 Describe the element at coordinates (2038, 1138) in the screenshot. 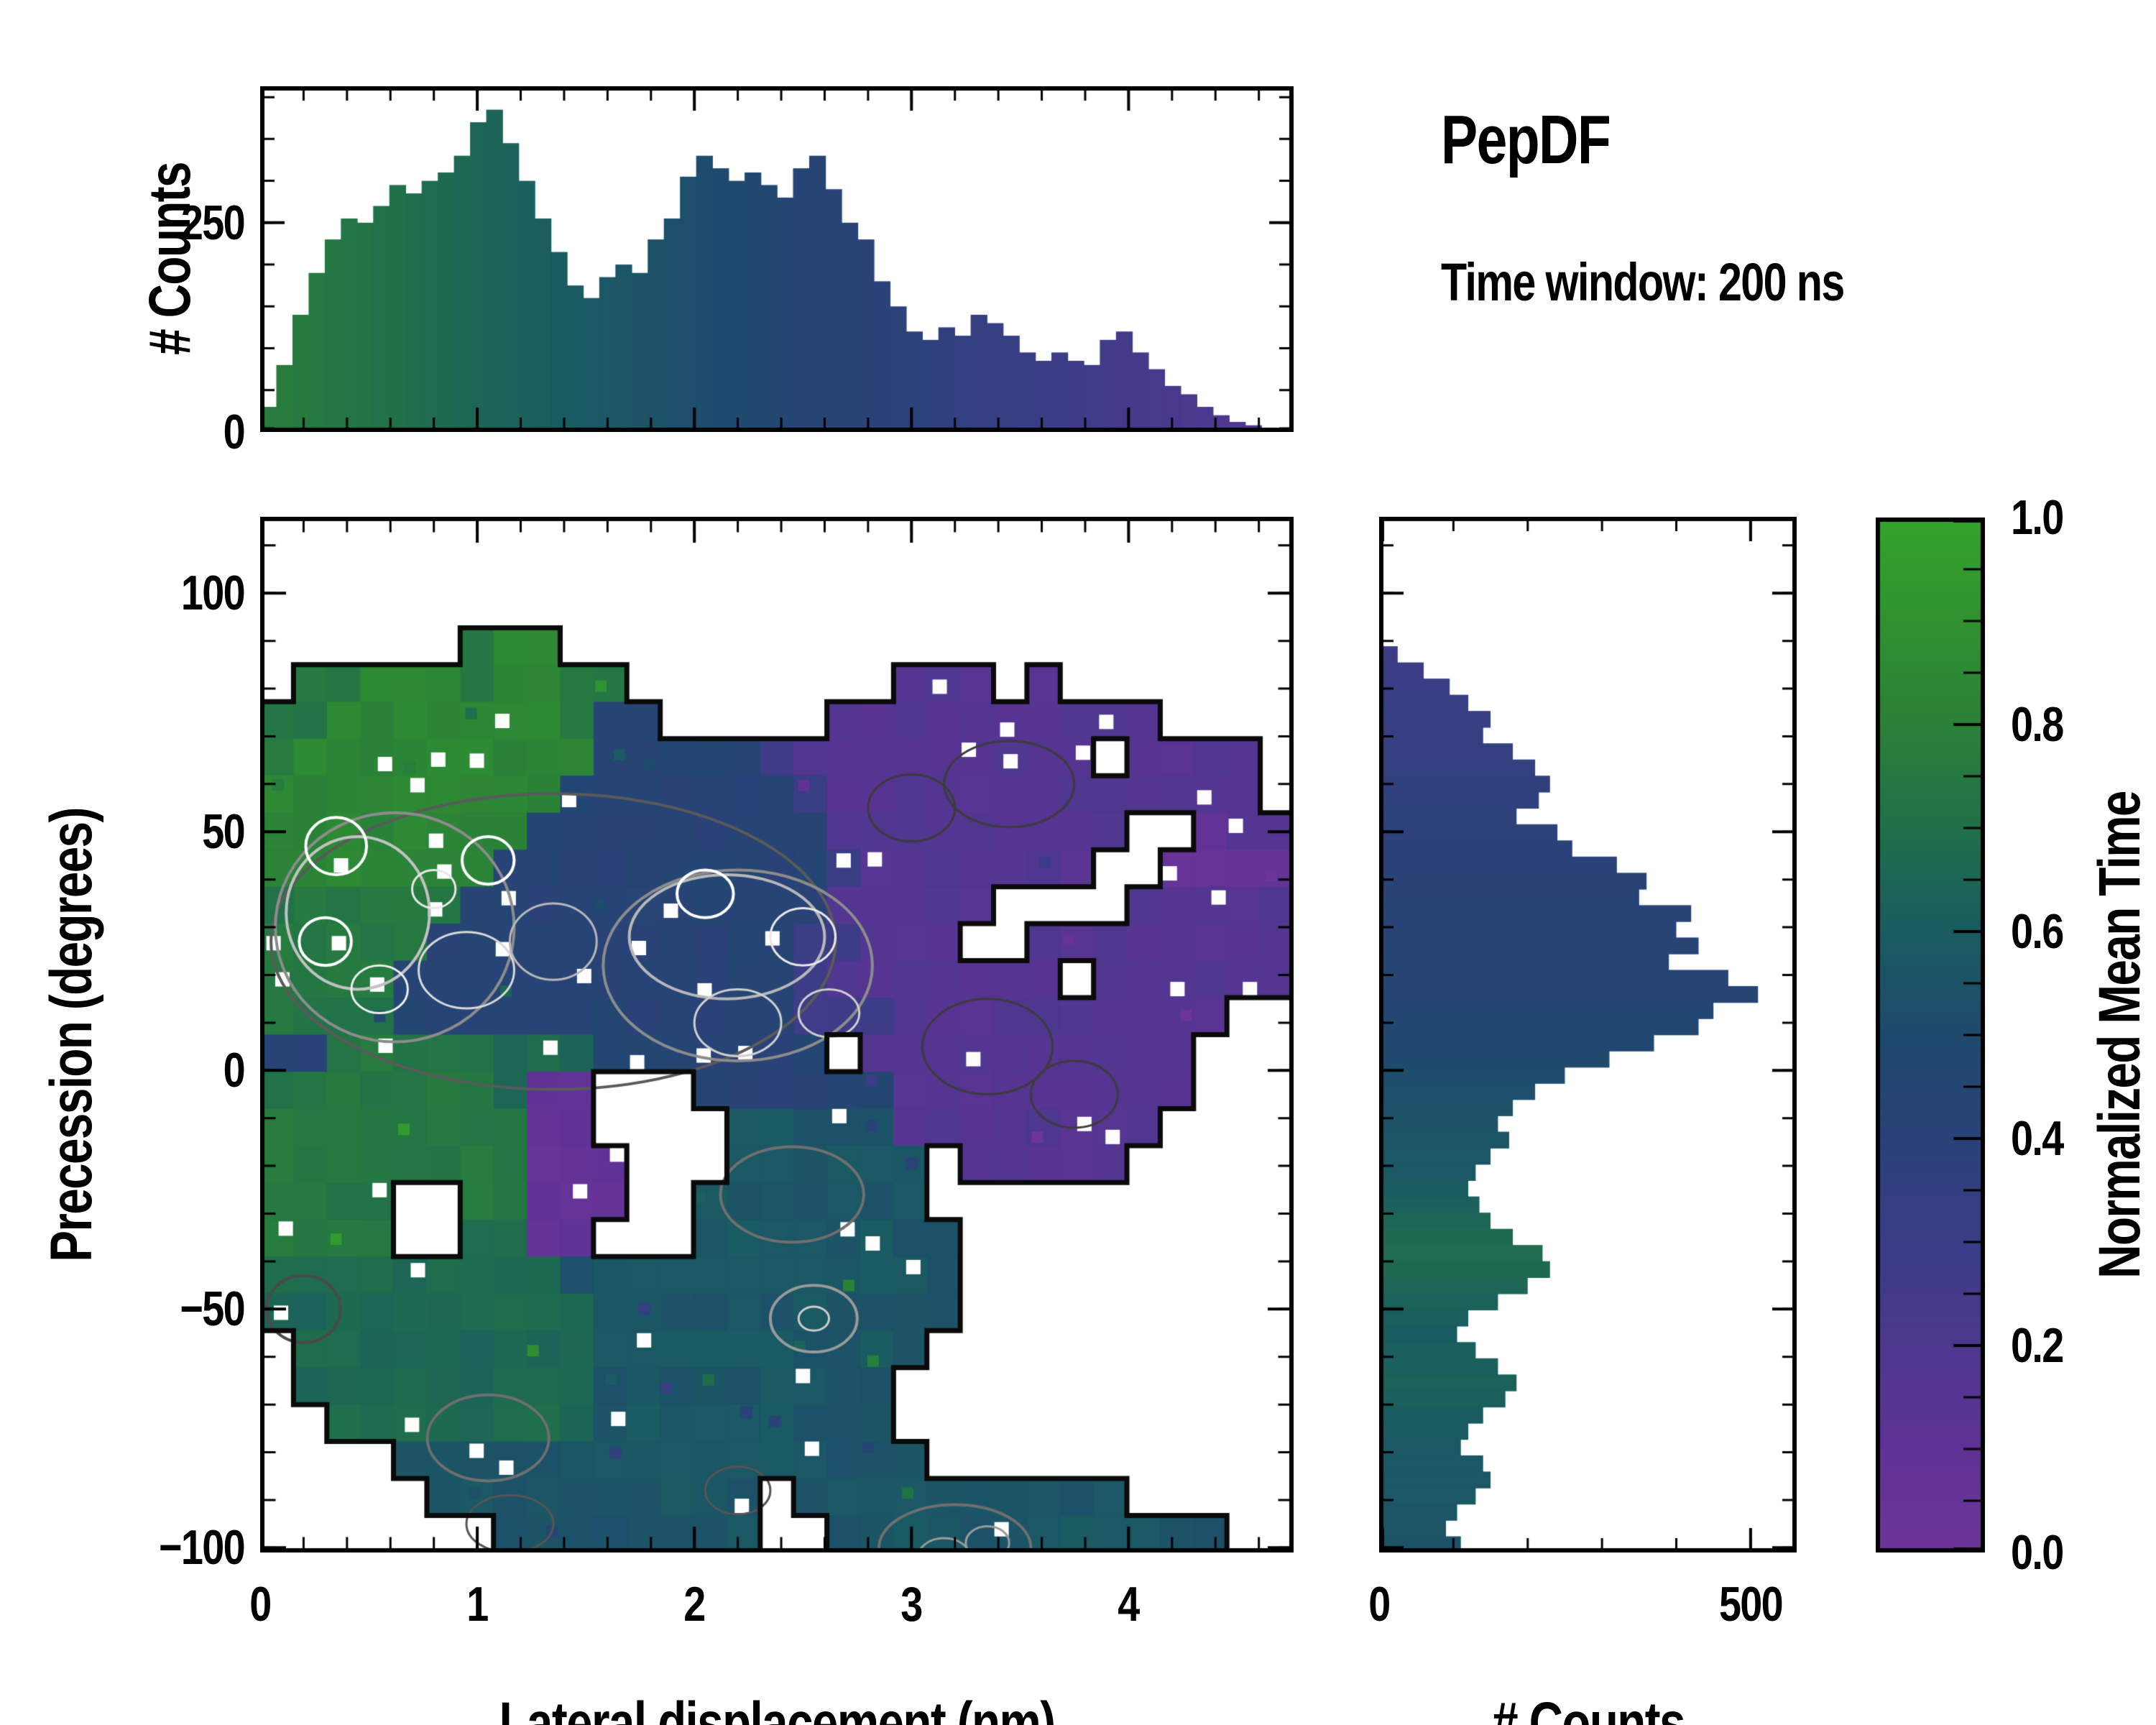

I see `colorbar-tick-label: 0.4` at that location.